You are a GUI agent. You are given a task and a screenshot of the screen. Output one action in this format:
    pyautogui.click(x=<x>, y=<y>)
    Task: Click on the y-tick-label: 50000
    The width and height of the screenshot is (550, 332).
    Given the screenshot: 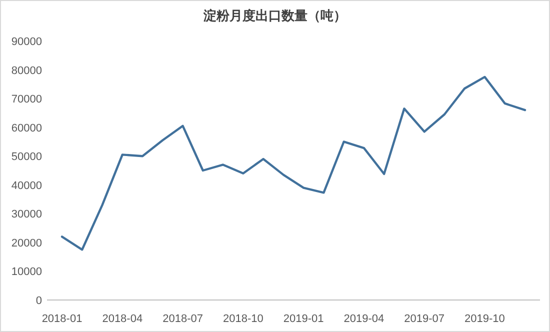 What is the action you would take?
    pyautogui.click(x=26, y=157)
    